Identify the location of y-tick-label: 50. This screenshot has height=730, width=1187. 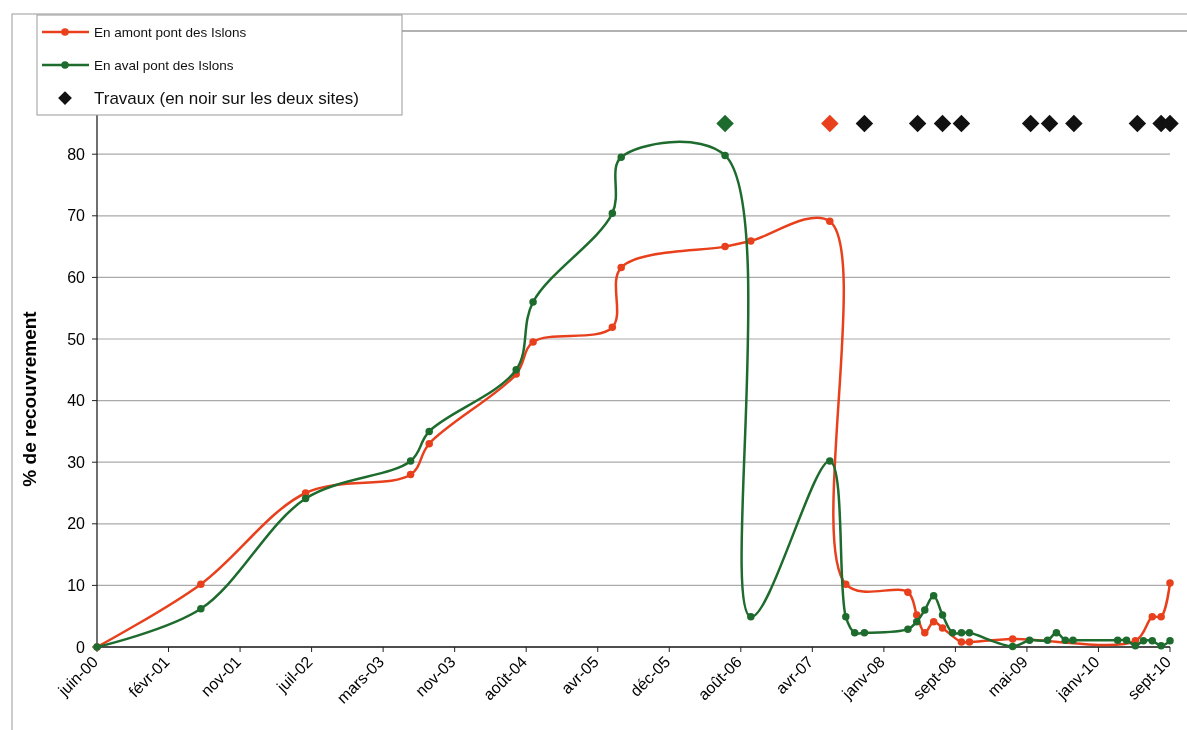
(76, 339).